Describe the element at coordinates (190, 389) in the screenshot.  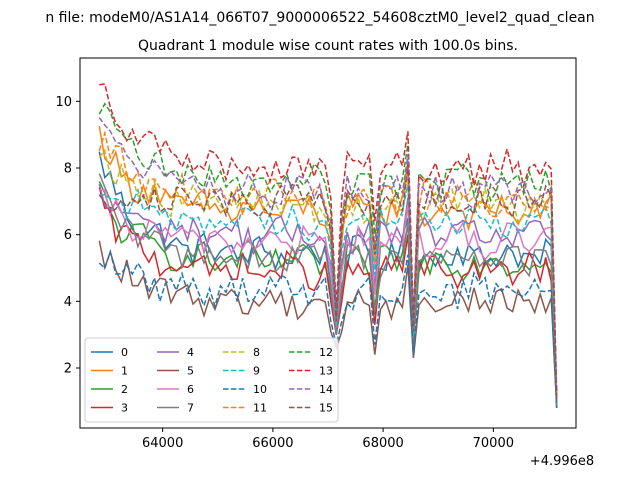
I see `legend-label-6: 6` at that location.